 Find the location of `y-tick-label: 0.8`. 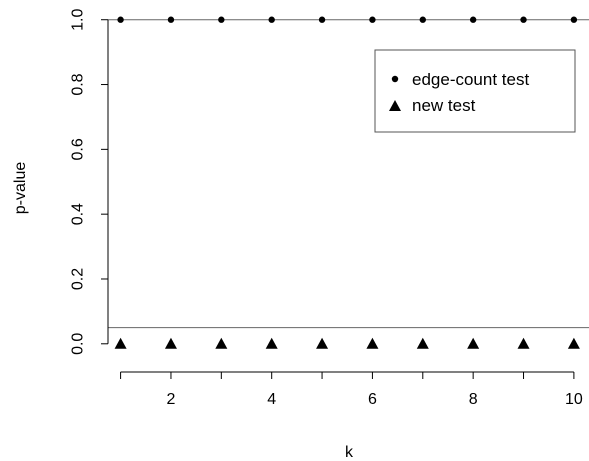

y-tick-label: 0.8 is located at coordinates (78, 84).